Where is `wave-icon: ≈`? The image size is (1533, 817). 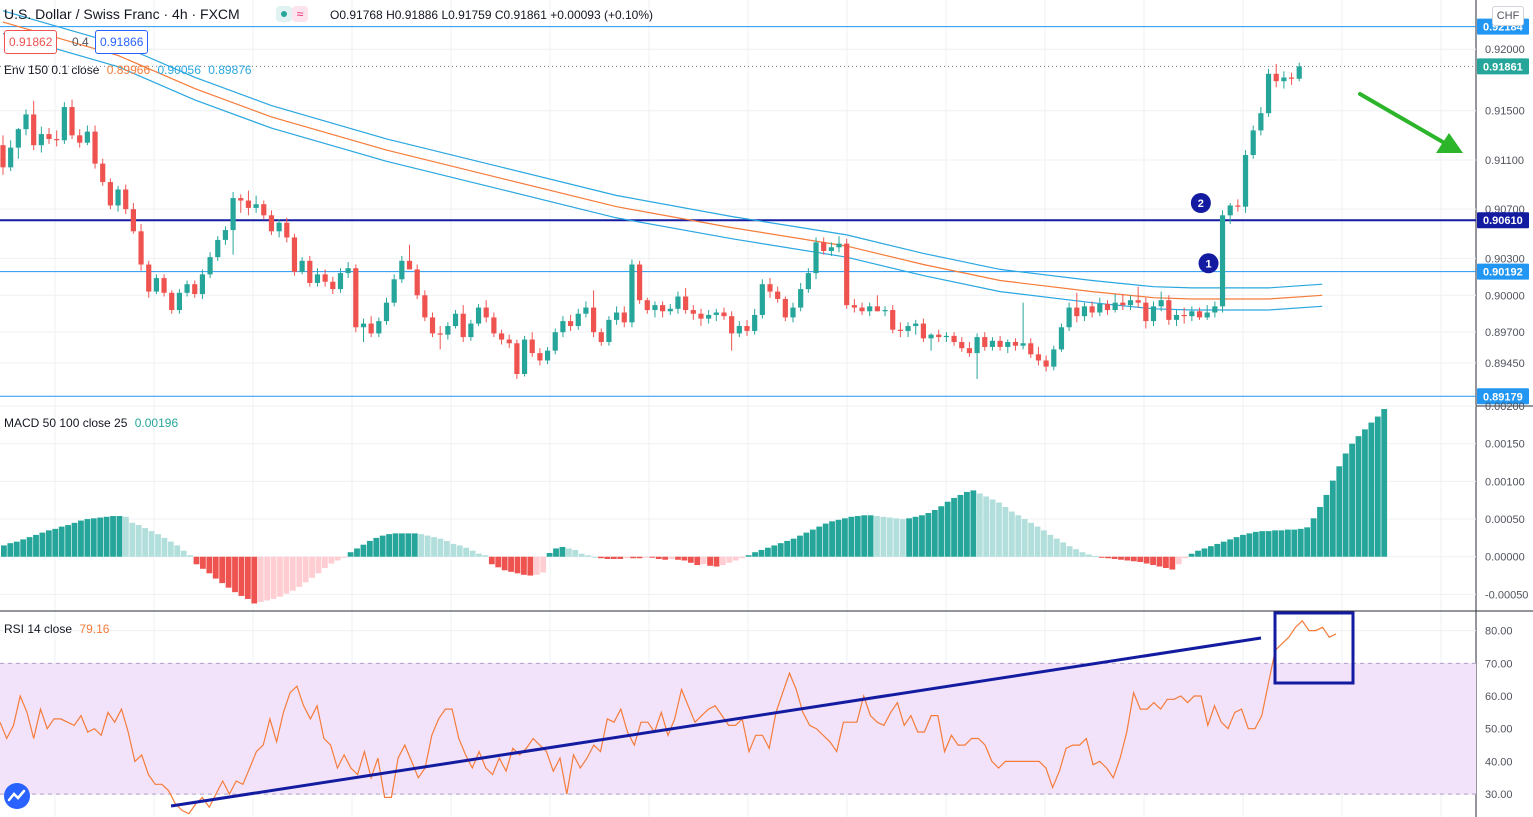 wave-icon: ≈ is located at coordinates (300, 14).